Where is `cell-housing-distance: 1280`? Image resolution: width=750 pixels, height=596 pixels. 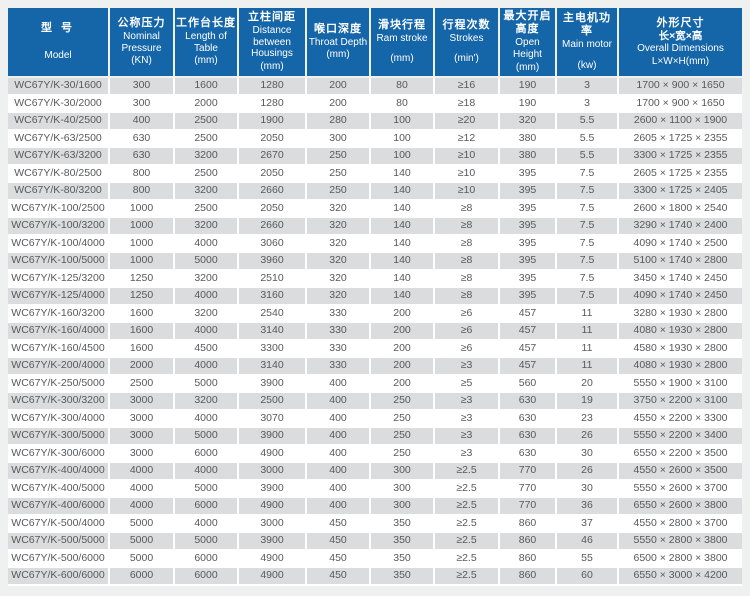 cell-housing-distance: 1280 is located at coordinates (272, 103).